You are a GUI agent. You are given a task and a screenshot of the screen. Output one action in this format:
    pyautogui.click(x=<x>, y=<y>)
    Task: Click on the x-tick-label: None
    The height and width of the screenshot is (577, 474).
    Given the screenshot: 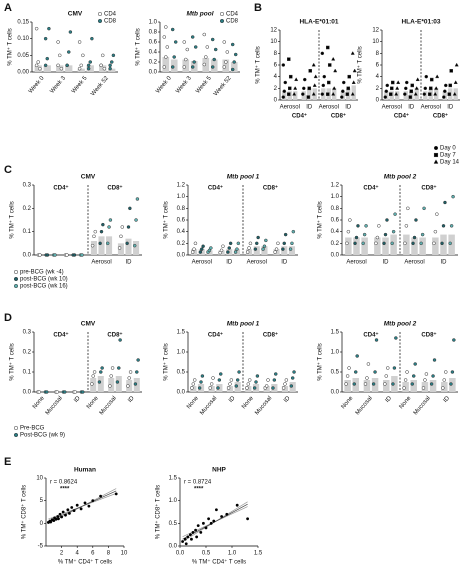 What is the action you would take?
    pyautogui.click(x=39, y=402)
    